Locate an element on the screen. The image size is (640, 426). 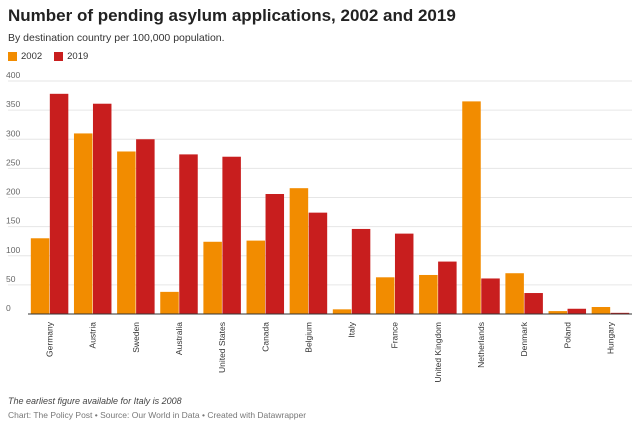
y-tick-label-0: 0 is located at coordinates (8, 308).